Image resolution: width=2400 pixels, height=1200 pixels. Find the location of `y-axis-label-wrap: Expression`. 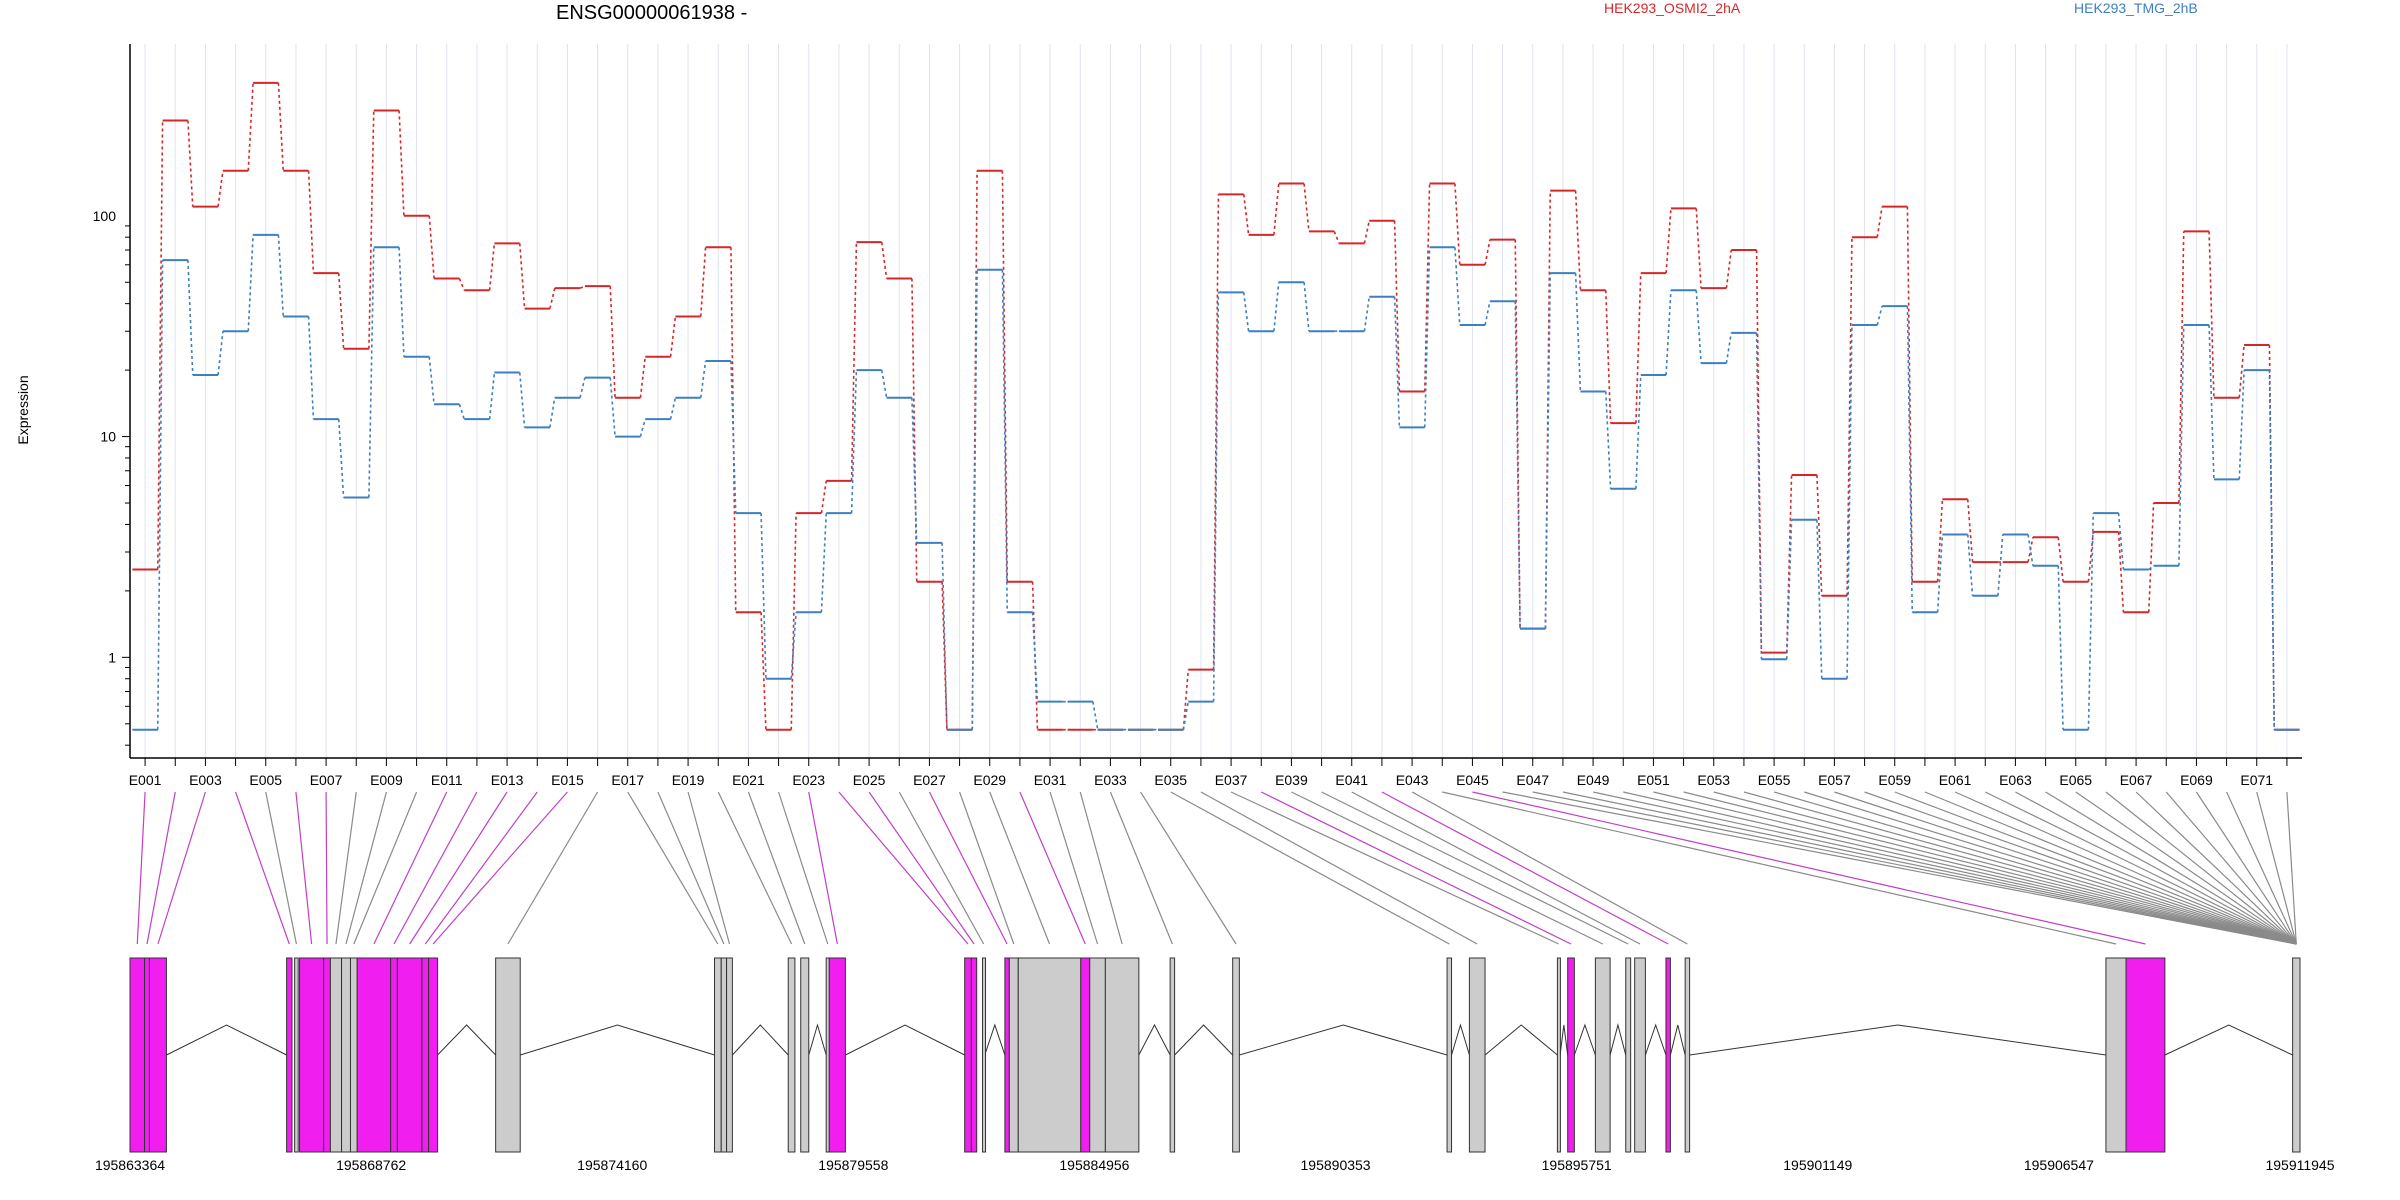

y-axis-label-wrap: Expression is located at coordinates (23, 410).